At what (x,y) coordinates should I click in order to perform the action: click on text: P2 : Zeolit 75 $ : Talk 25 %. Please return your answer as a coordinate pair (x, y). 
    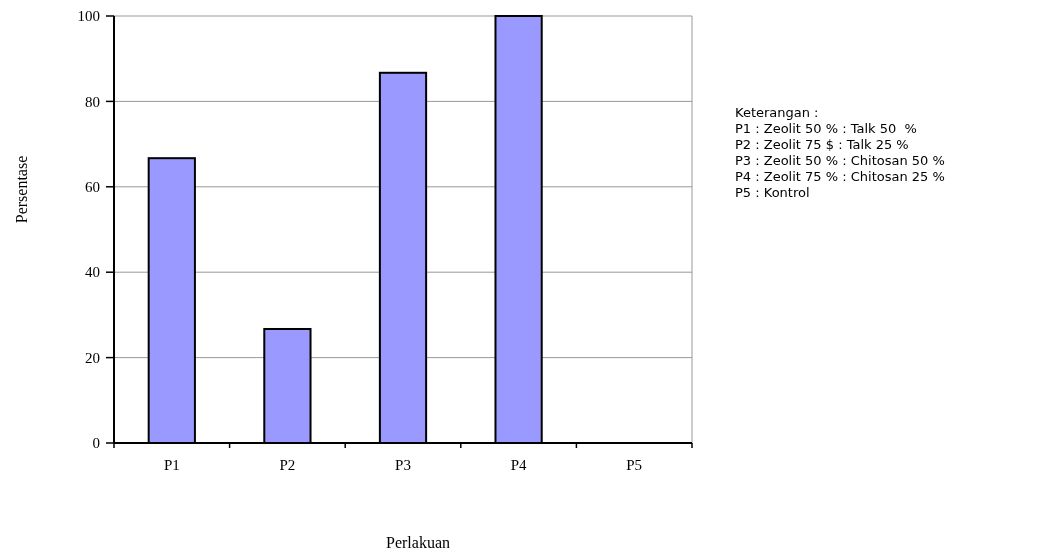
    Looking at the image, I should click on (822, 144).